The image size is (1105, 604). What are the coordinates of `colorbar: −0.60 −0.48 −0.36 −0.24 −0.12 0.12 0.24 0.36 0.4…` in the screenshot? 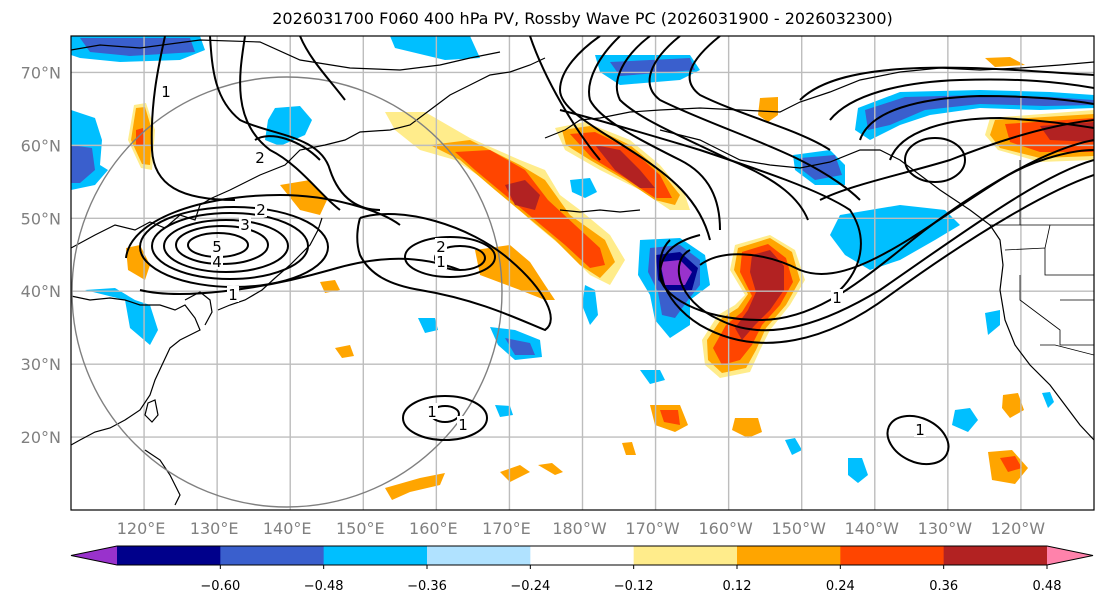 It's located at (582, 569).